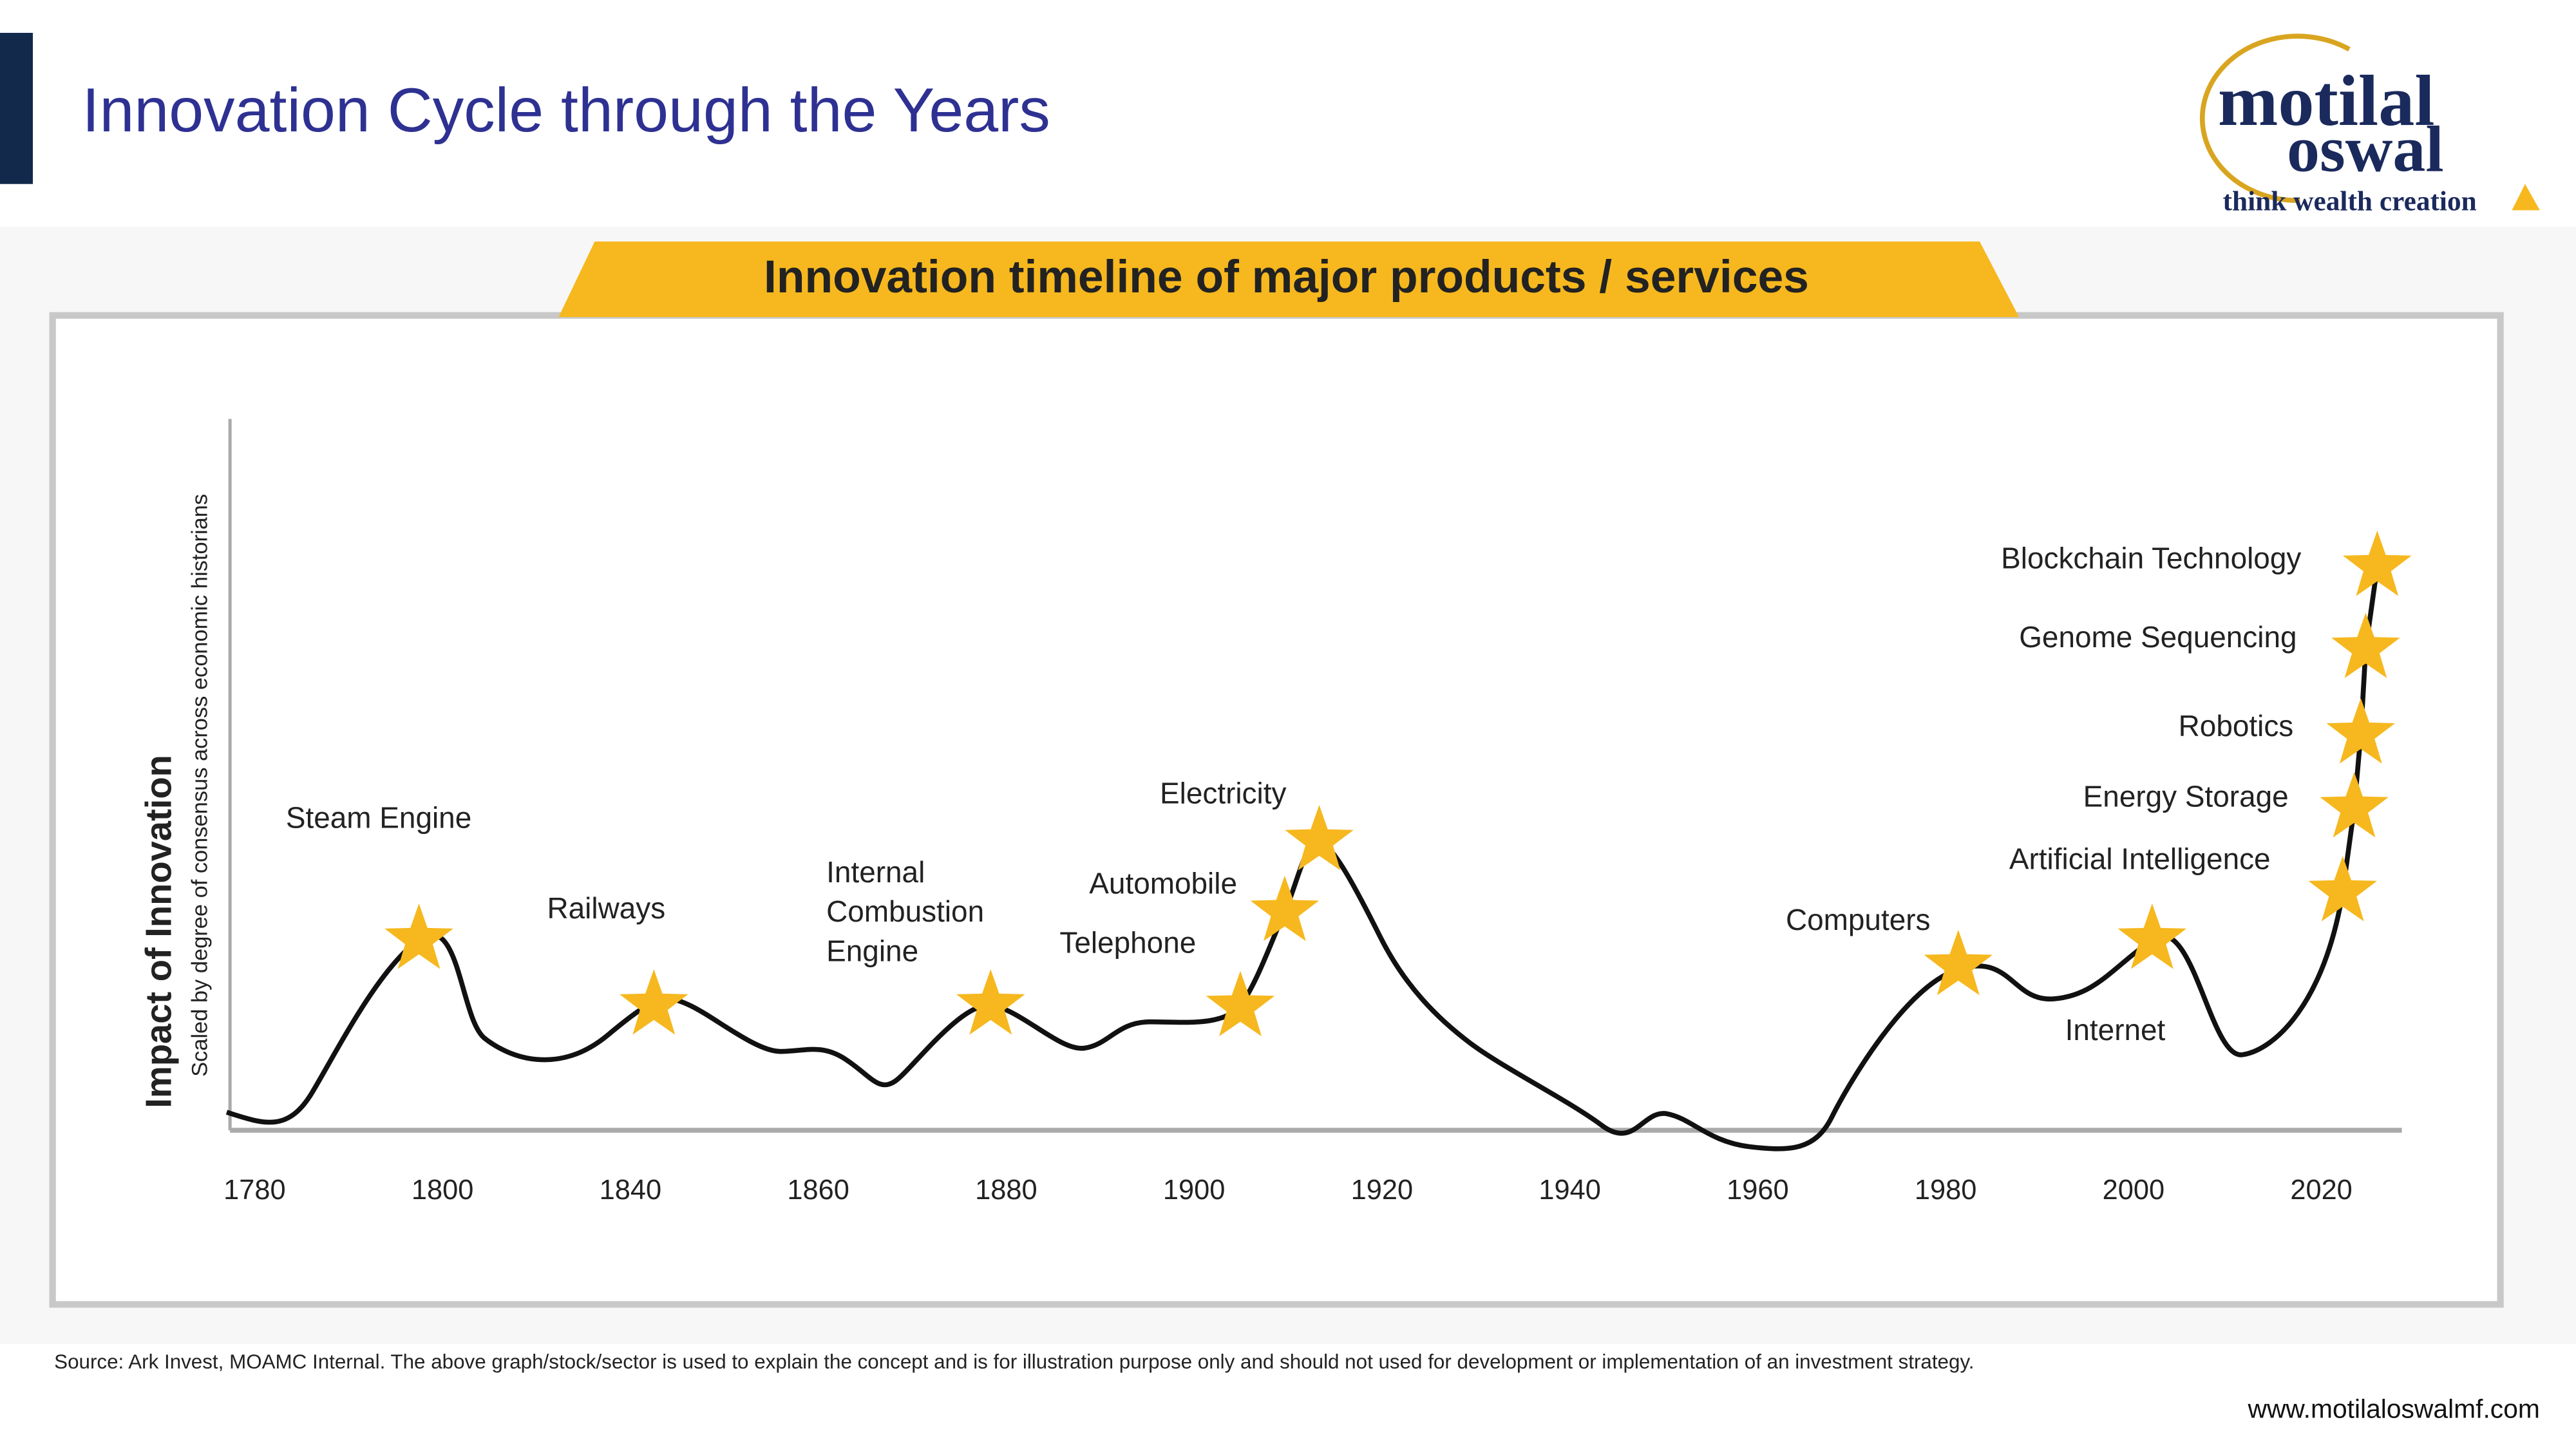 The height and width of the screenshot is (1449, 2576). I want to click on x-tick-label: 1780, so click(254, 1190).